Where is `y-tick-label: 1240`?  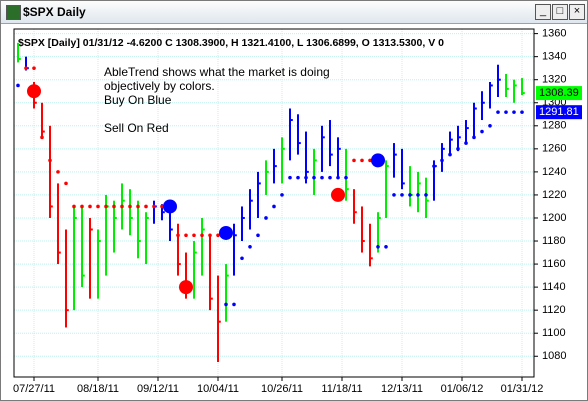 y-tick-label: 1240 is located at coordinates (554, 172).